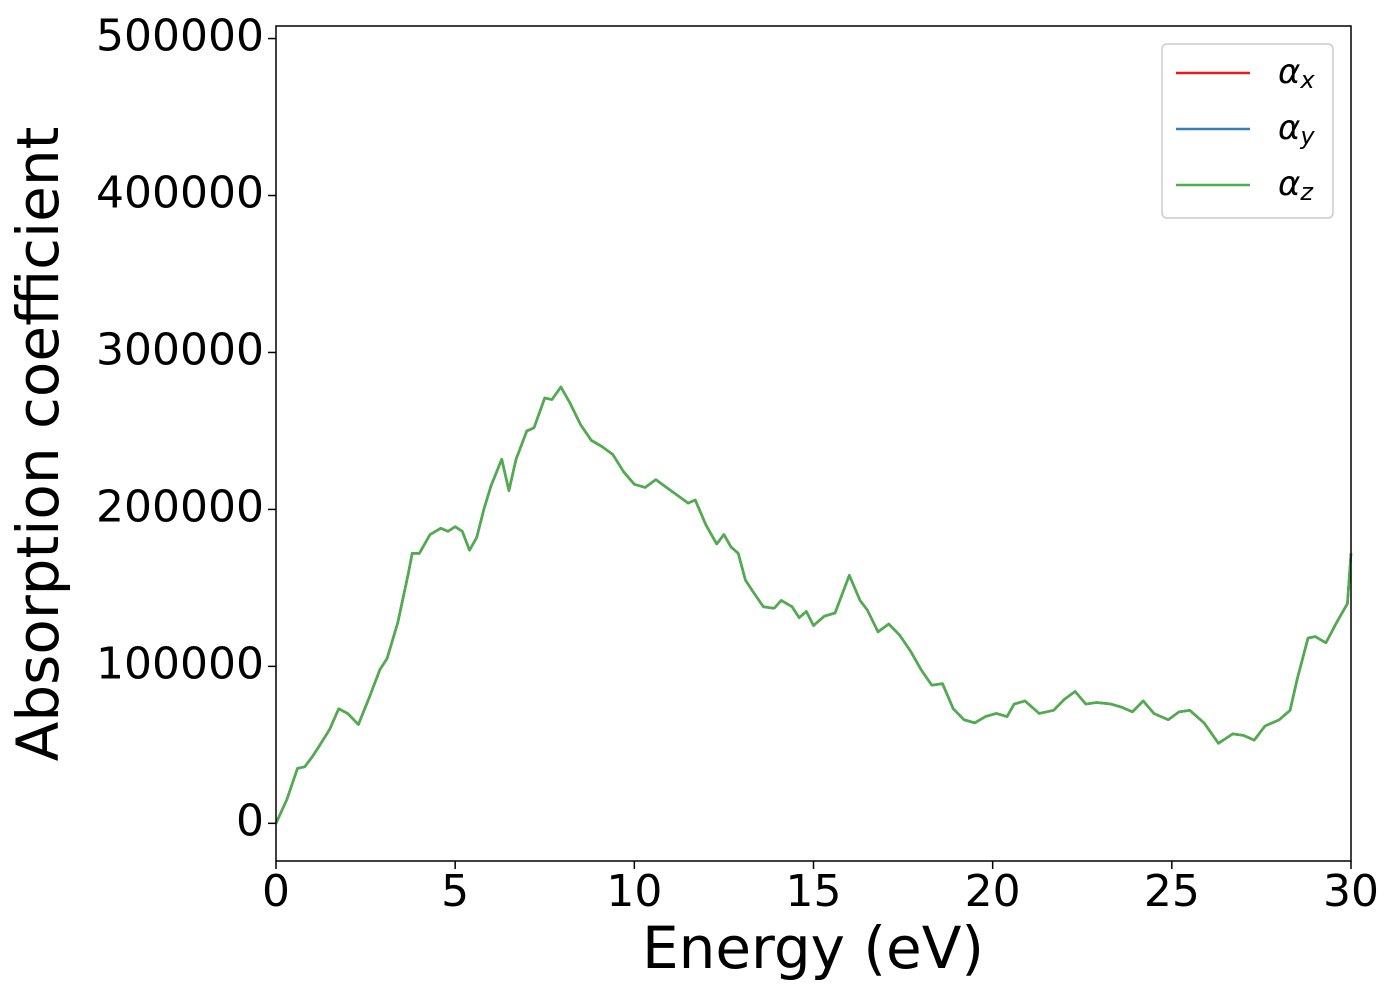  What do you see at coordinates (180, 193) in the screenshot?
I see `y-tick-label: 400000` at bounding box center [180, 193].